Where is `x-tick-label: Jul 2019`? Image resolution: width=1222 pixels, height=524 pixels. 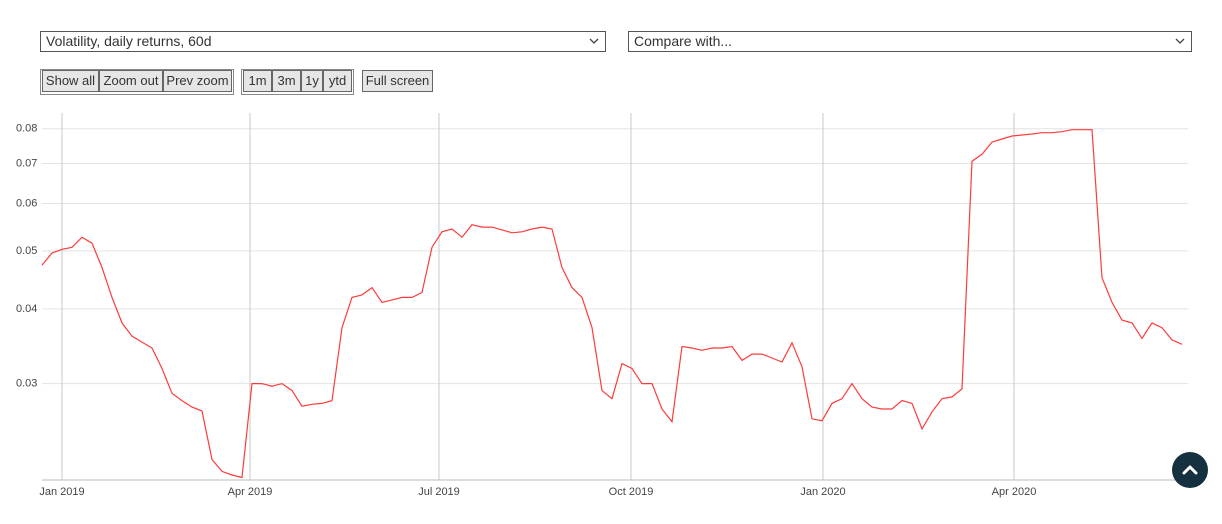
x-tick-label: Jul 2019 is located at coordinates (439, 492).